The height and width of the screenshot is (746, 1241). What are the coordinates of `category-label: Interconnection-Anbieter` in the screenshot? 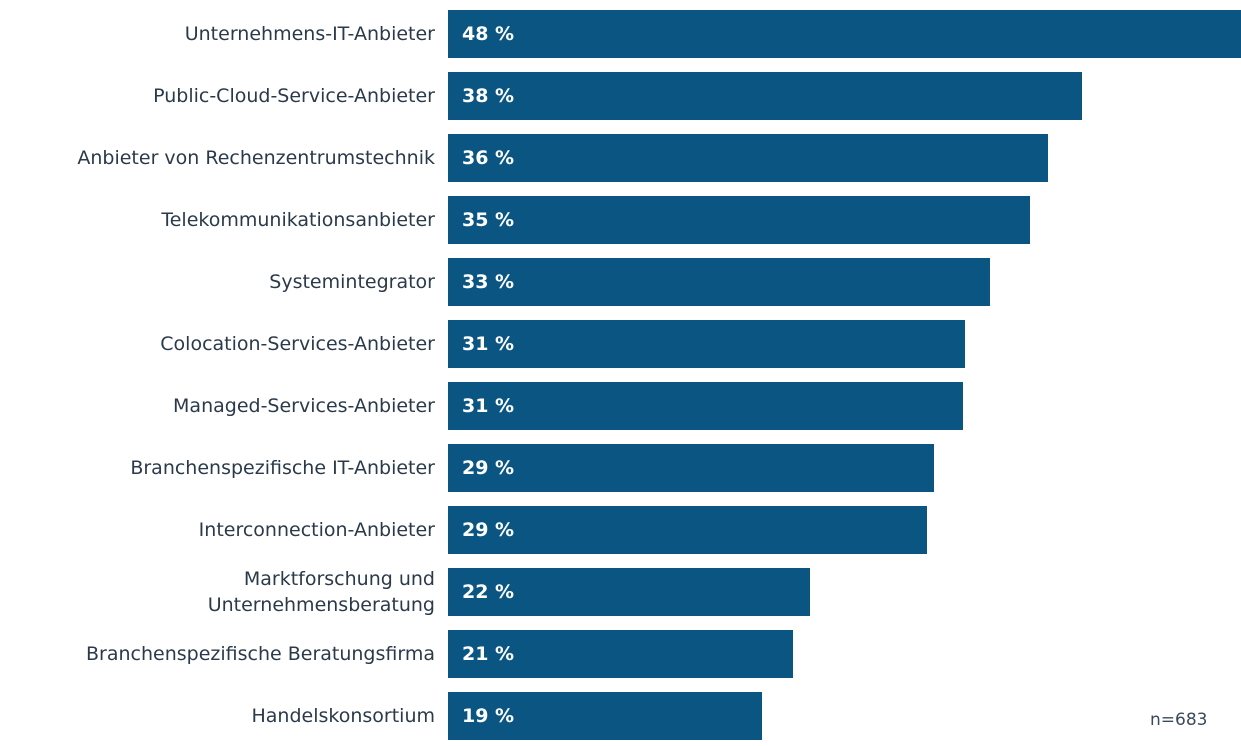 It's located at (316, 530).